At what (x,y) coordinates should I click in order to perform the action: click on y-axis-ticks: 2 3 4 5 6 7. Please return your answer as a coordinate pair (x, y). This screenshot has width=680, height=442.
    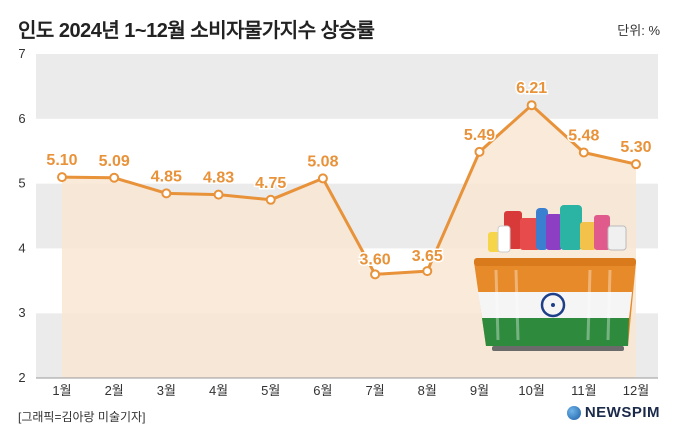
    Looking at the image, I should click on (21, 215).